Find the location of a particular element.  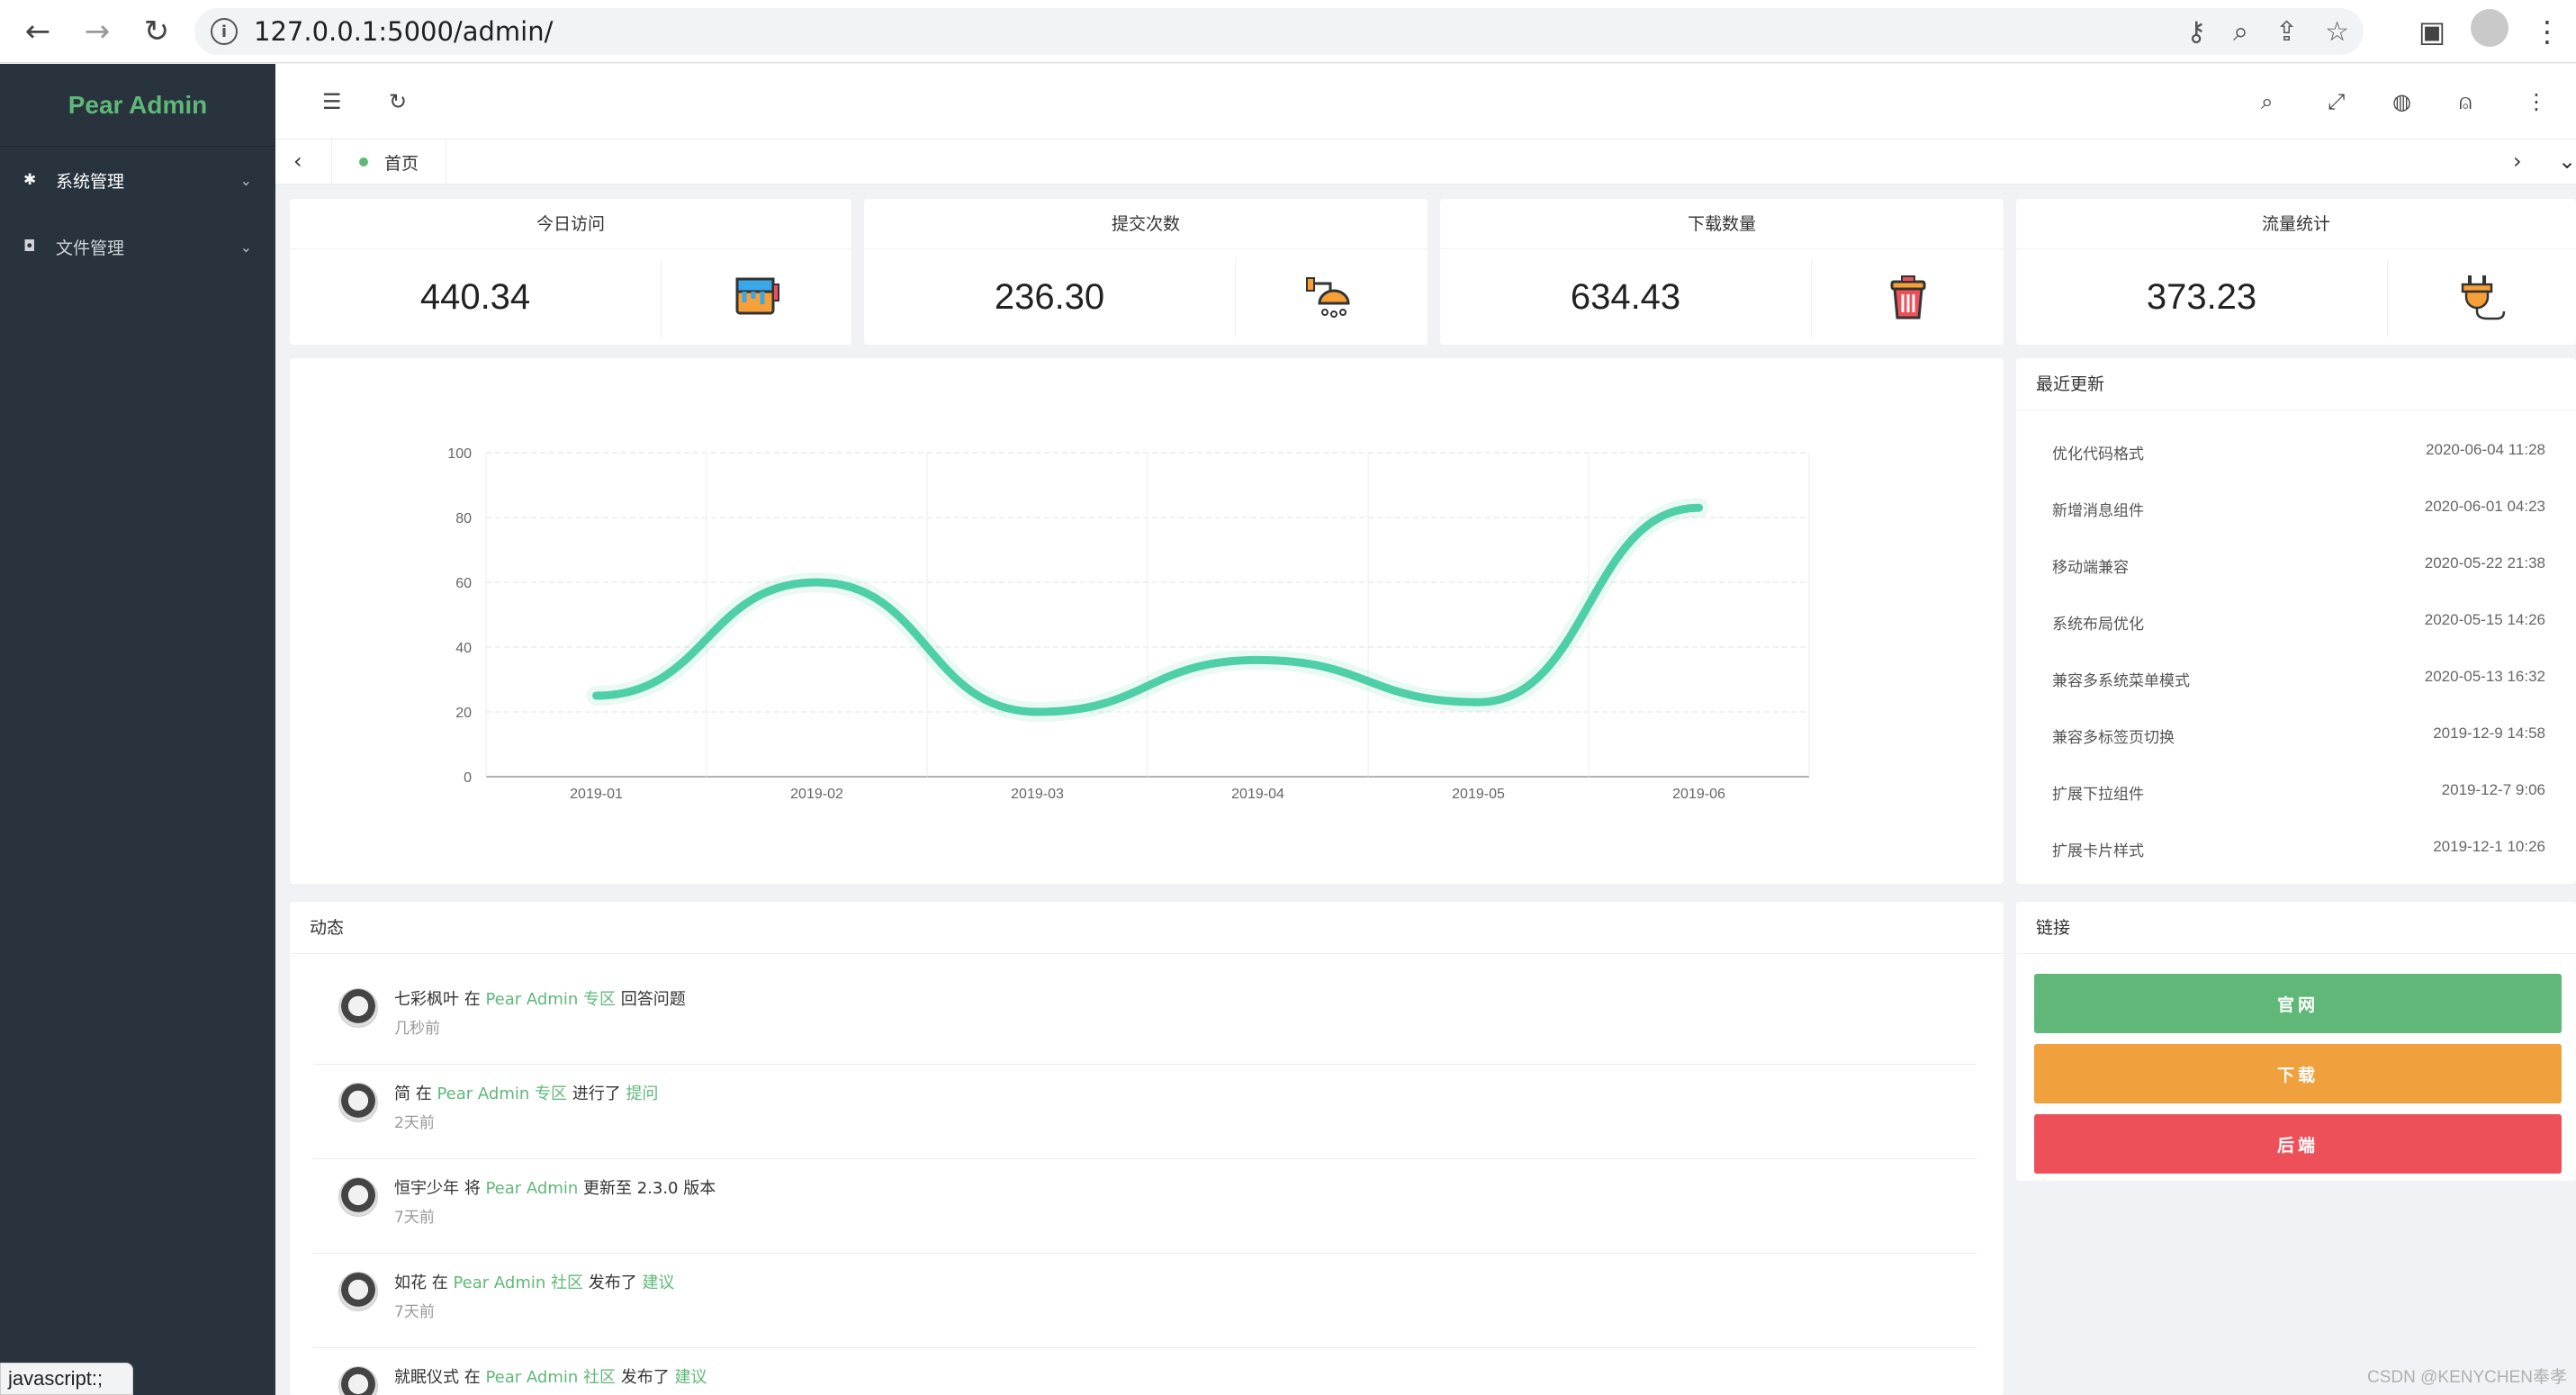

profile-icon is located at coordinates (2489, 28).